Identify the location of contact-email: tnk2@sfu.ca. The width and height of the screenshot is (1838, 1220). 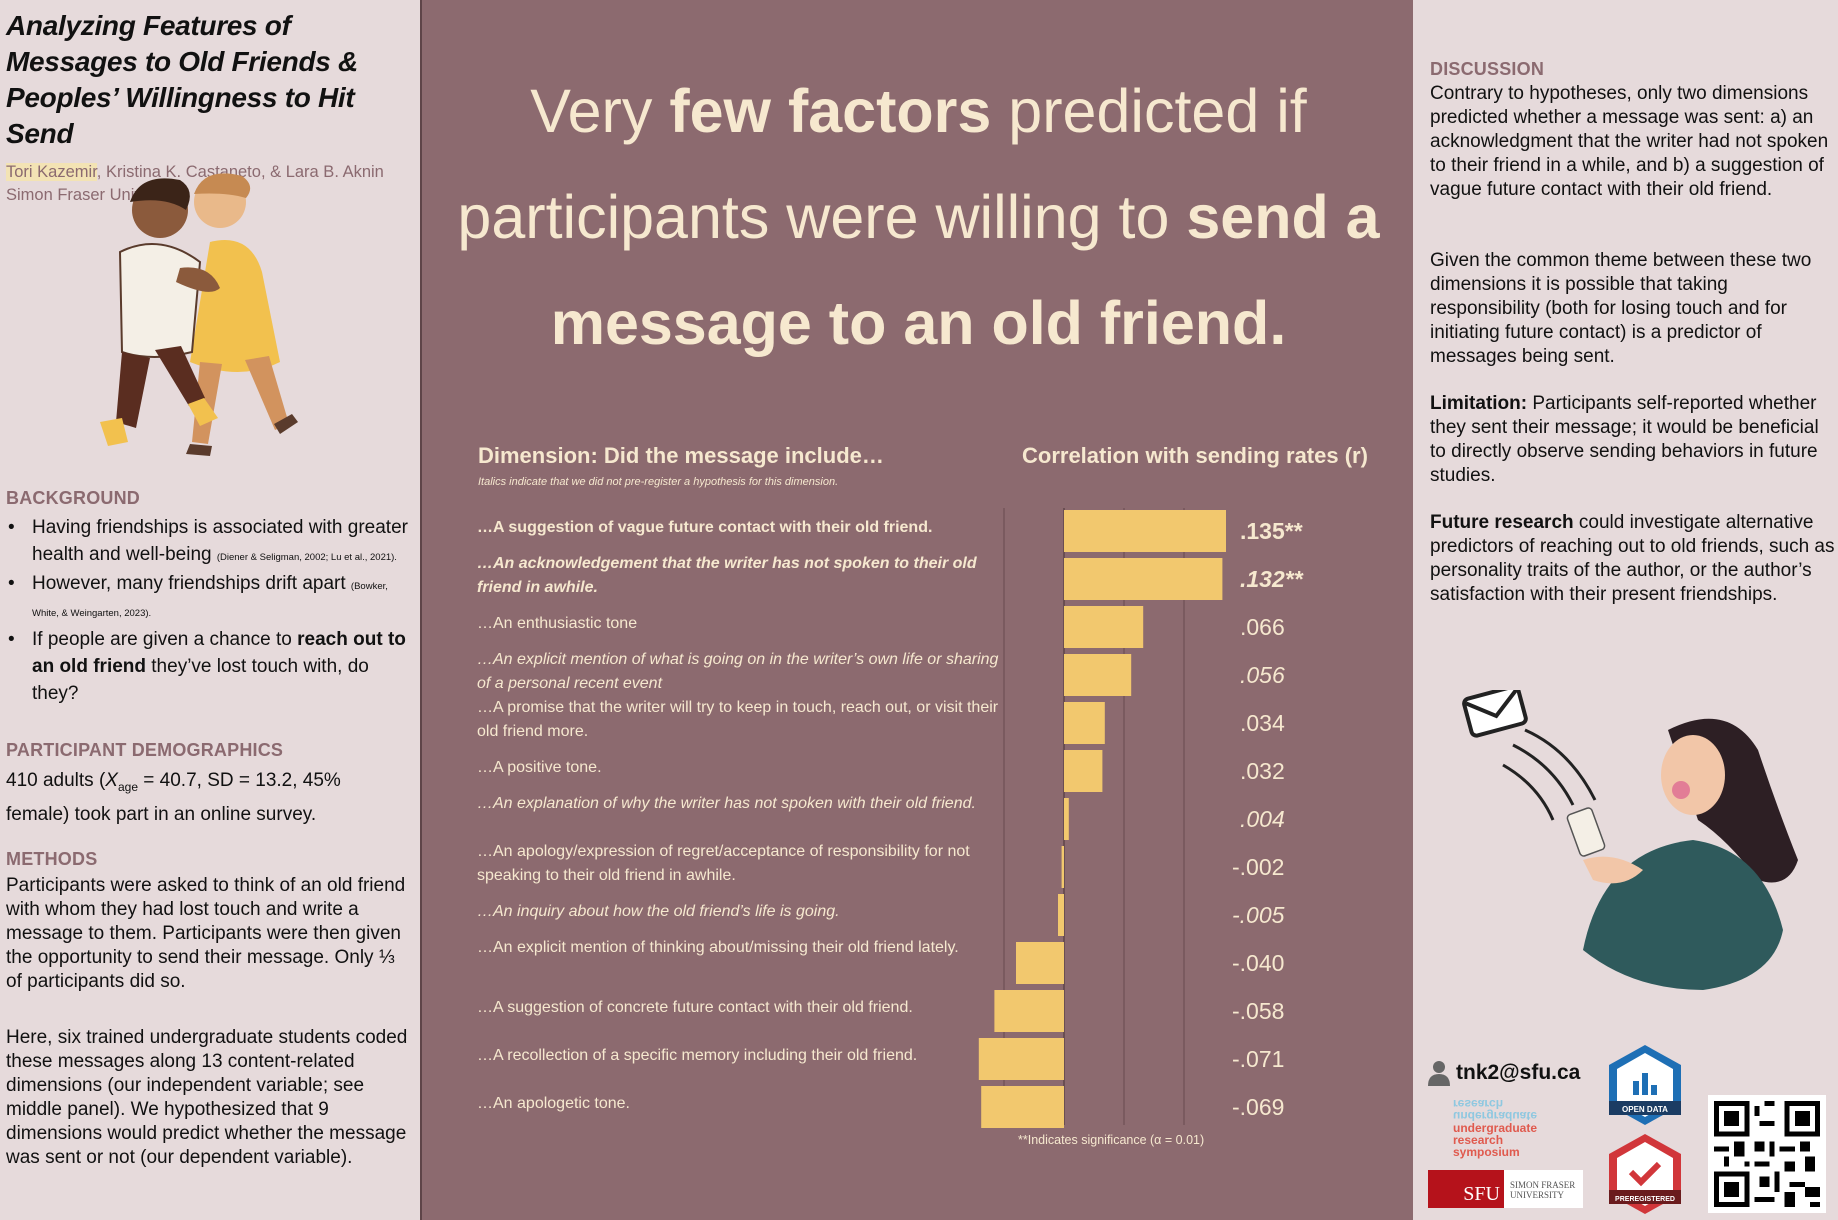
(1504, 1073).